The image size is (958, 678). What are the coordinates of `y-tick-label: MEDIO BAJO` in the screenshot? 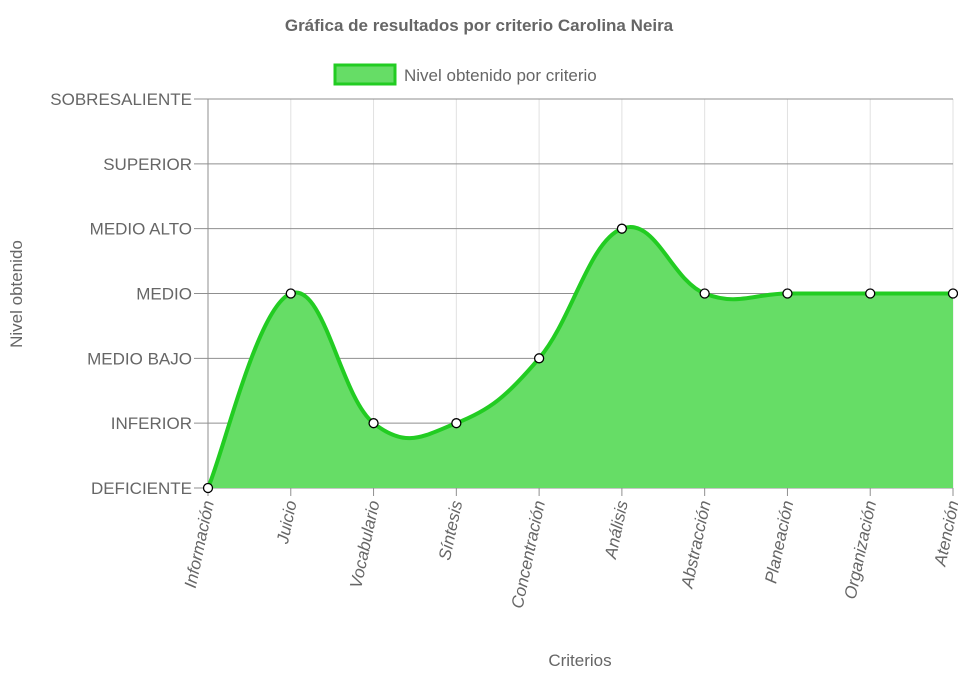 It's located at (139, 358).